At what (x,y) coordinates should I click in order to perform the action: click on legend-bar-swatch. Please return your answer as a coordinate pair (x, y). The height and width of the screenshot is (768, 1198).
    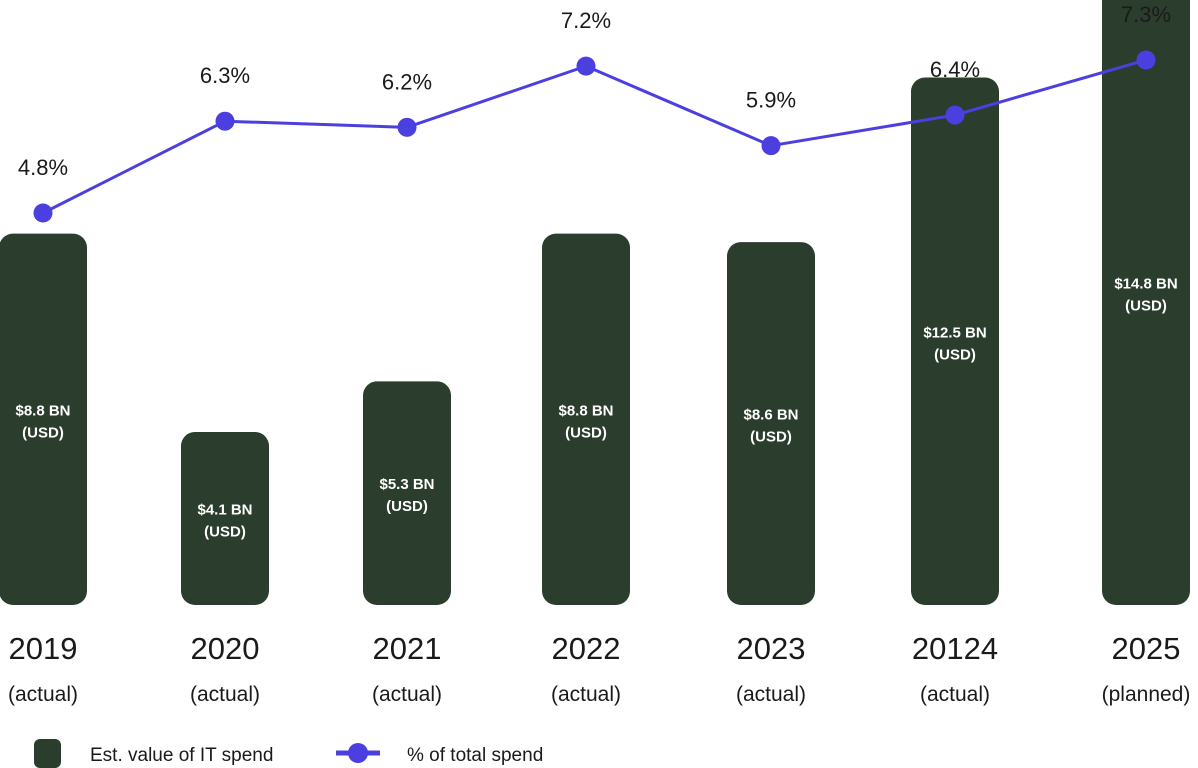
    Looking at the image, I should click on (47, 753).